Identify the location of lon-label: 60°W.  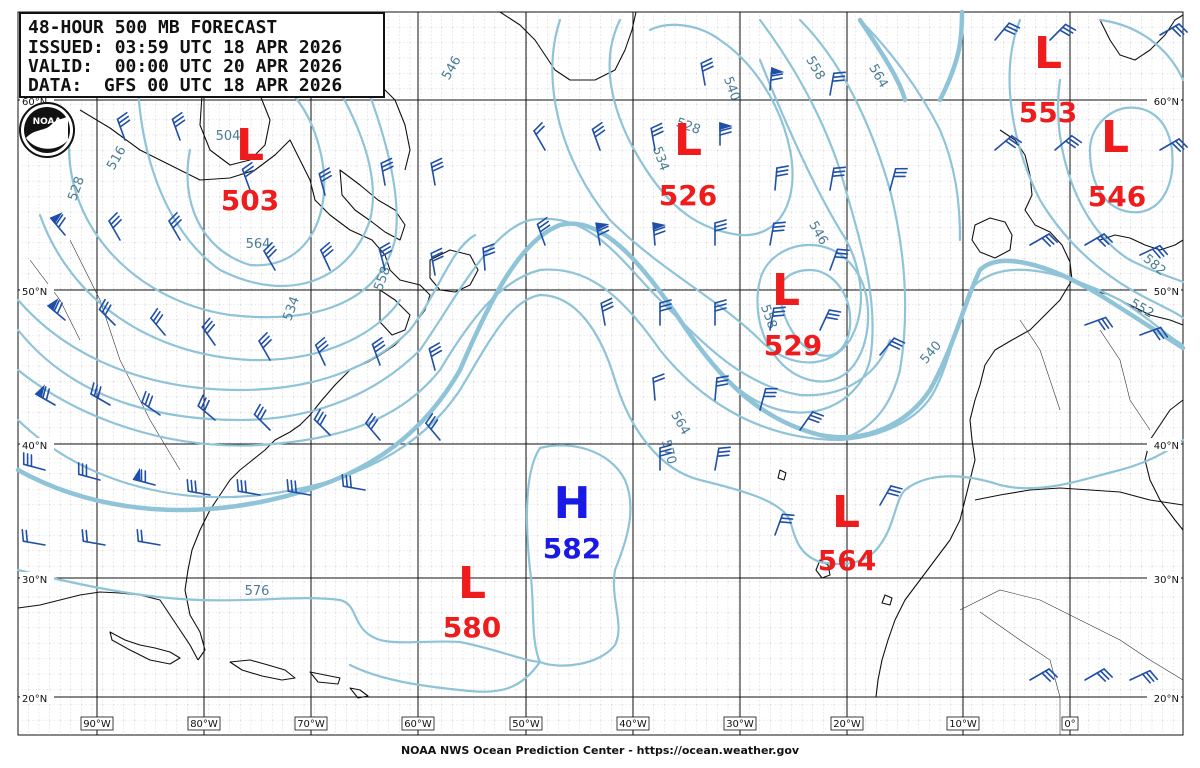
(418, 724).